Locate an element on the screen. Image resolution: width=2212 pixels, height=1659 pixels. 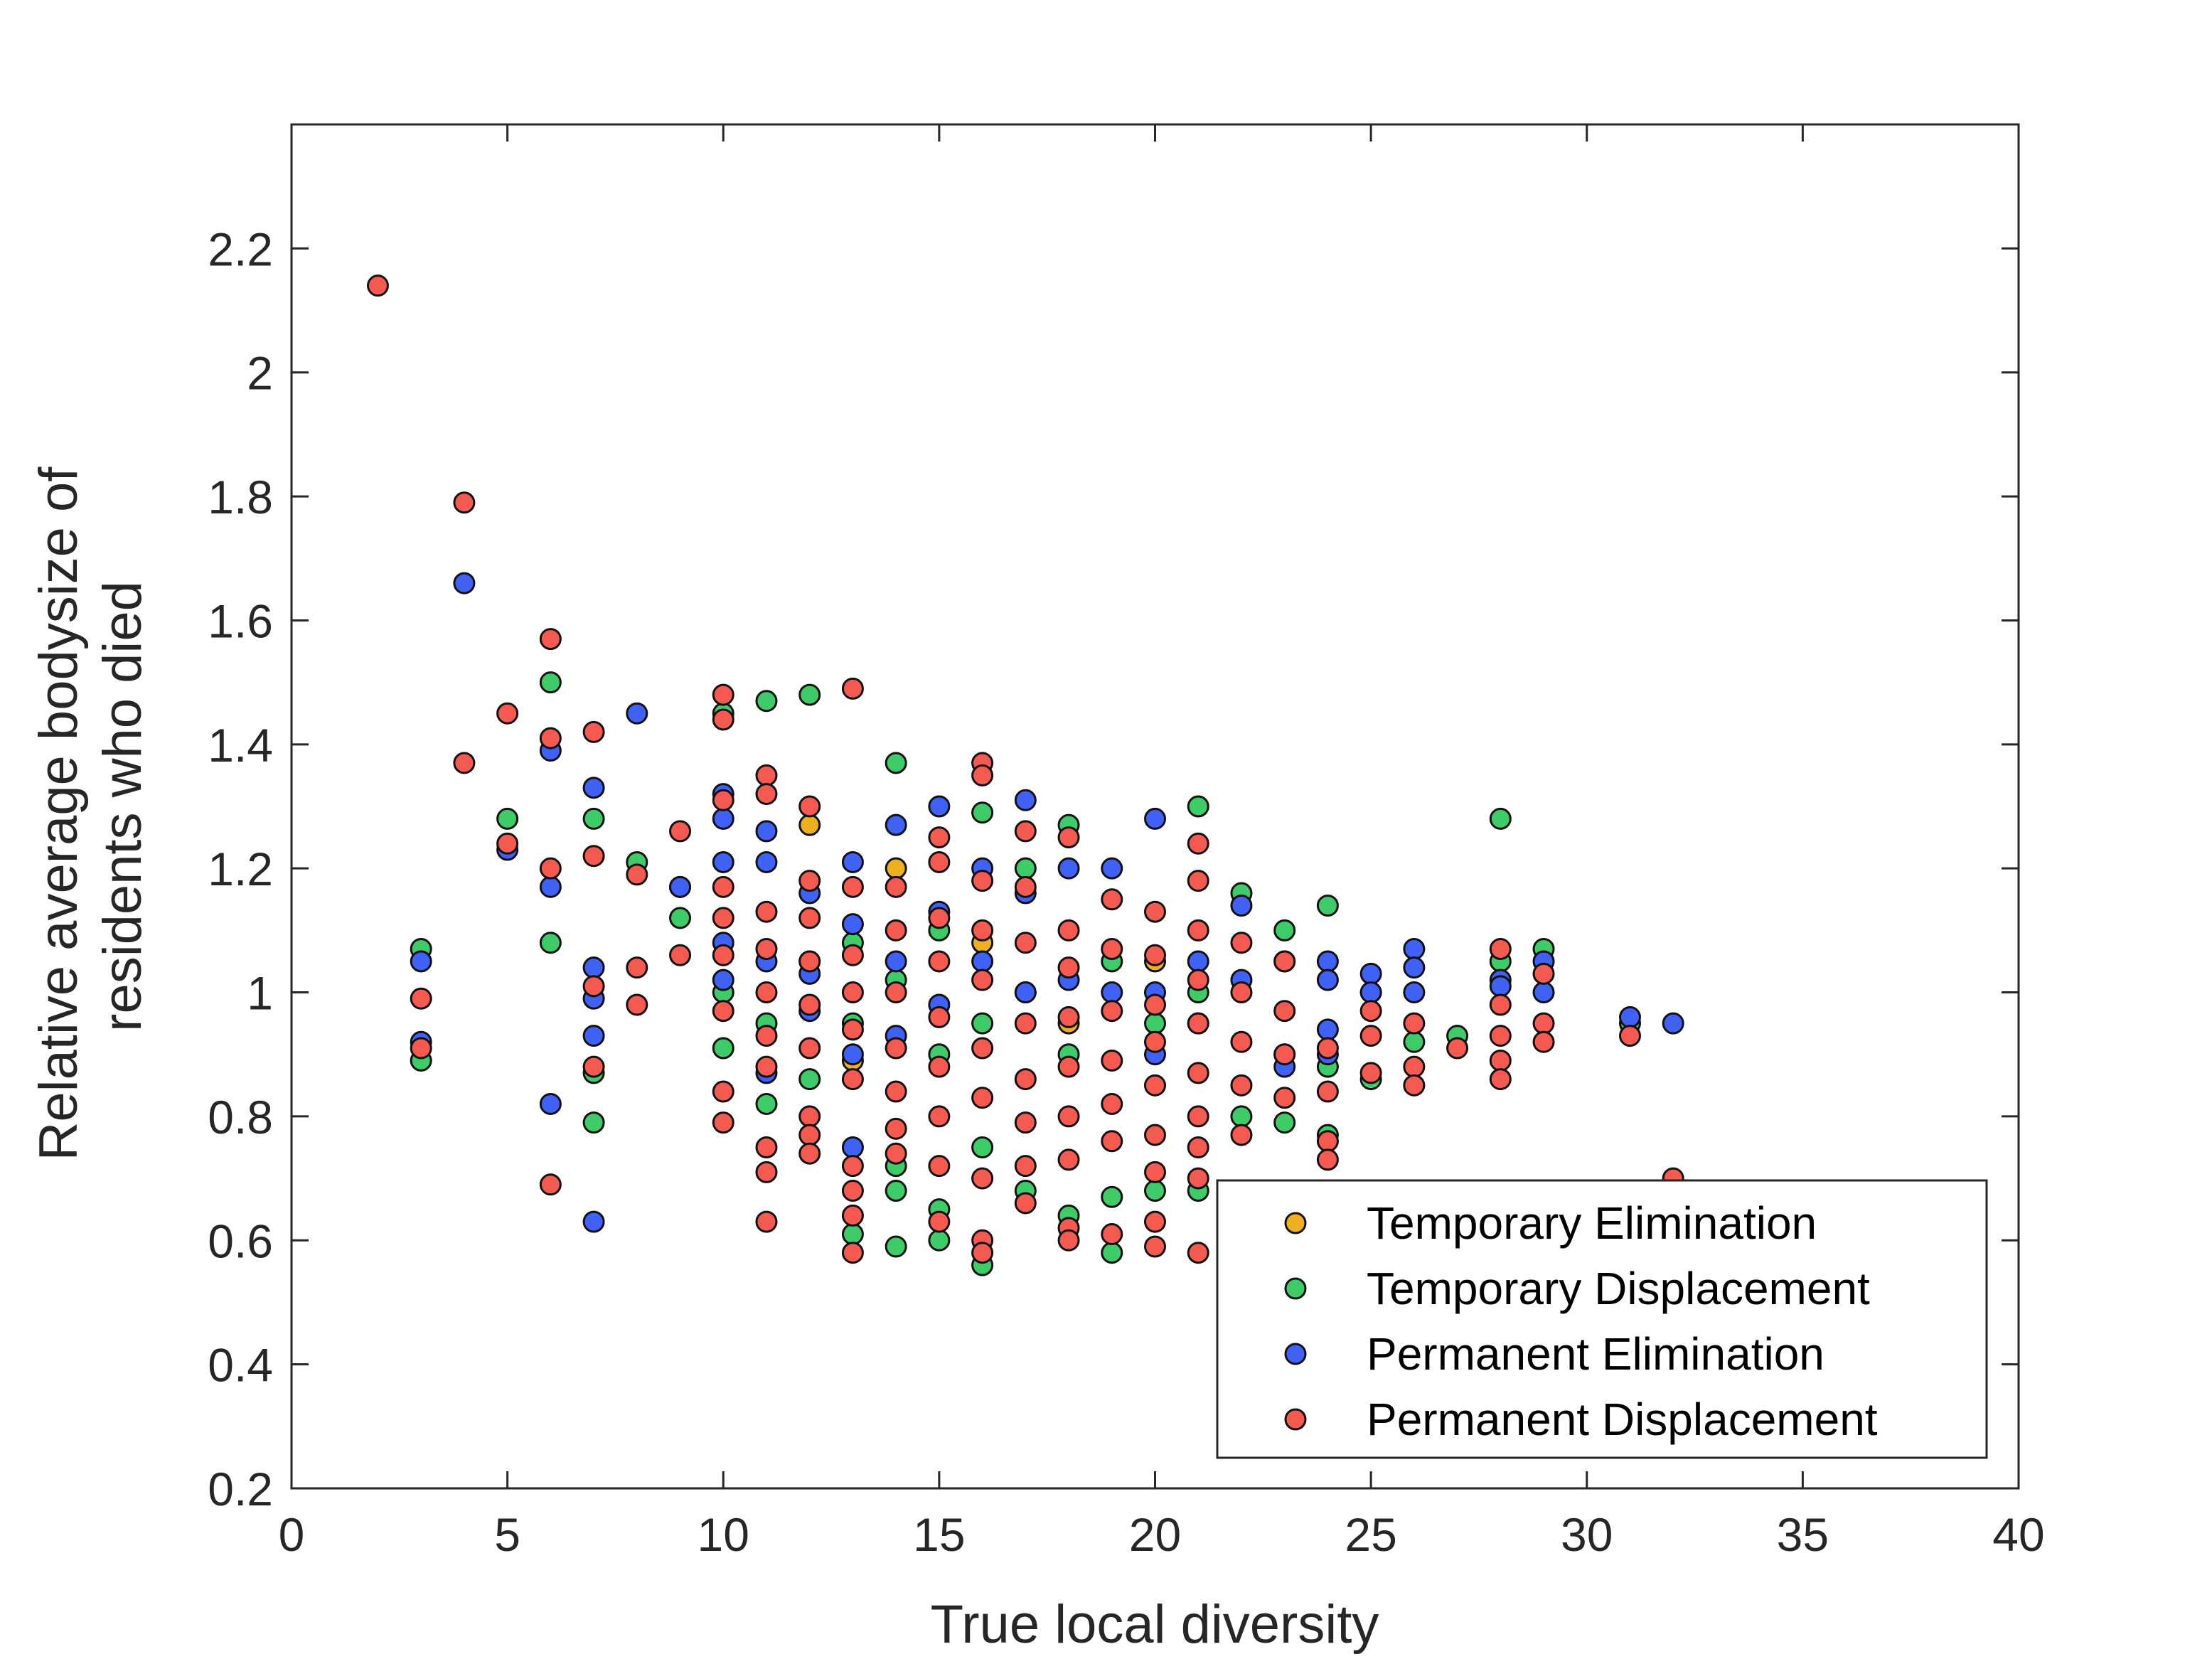
legend-label: Permanent Elimination is located at coordinates (1595, 1354).